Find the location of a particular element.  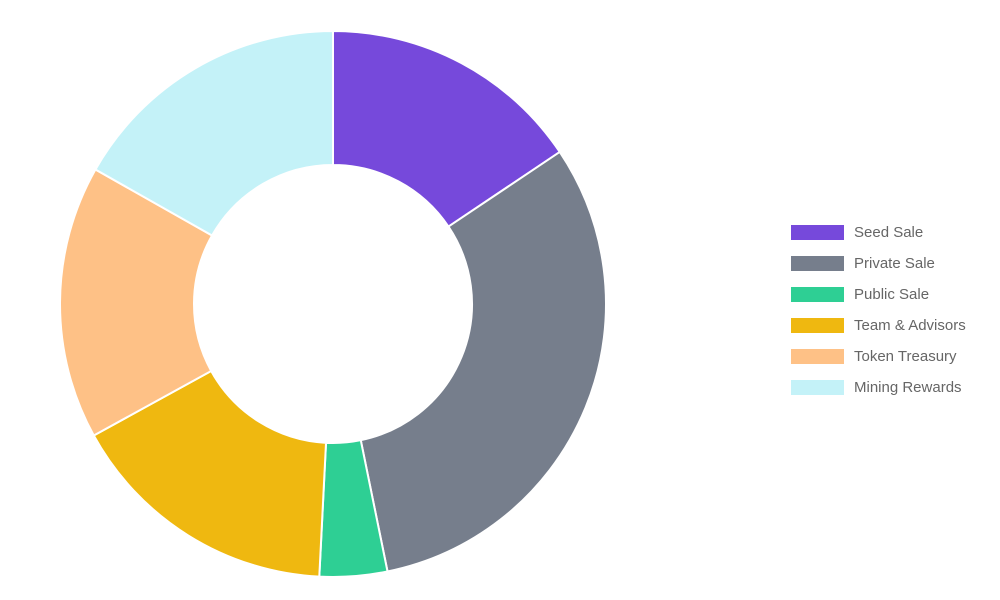

legend-label: Token Treasury is located at coordinates (905, 356).